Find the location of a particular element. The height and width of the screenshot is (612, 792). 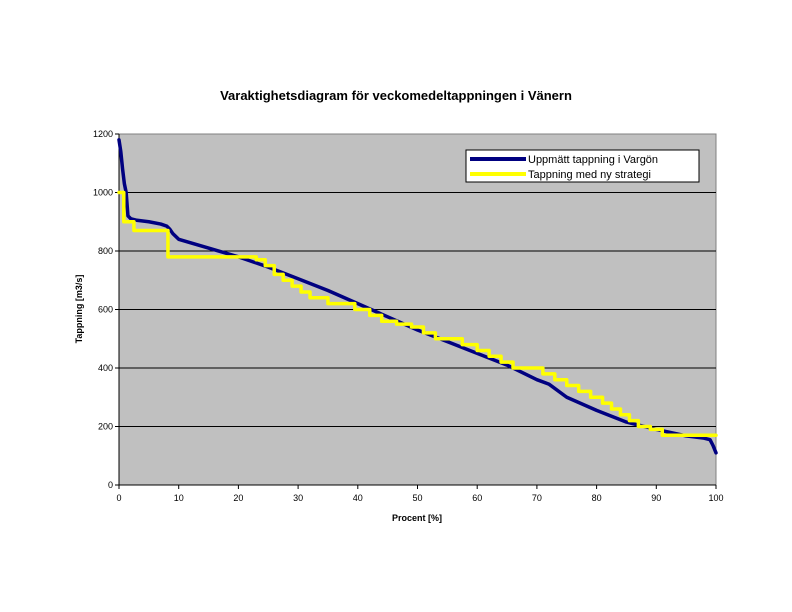

x-axis-label: Procent [%] is located at coordinates (417, 518).